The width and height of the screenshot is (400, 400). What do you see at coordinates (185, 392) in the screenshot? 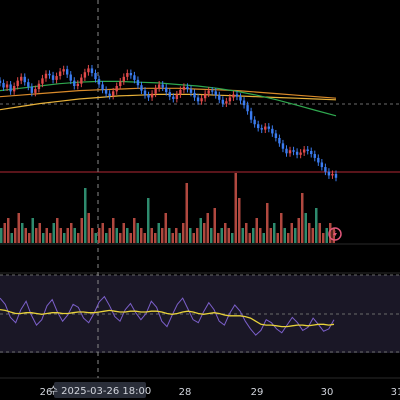
I see `time-tick-28: 28` at bounding box center [185, 392].